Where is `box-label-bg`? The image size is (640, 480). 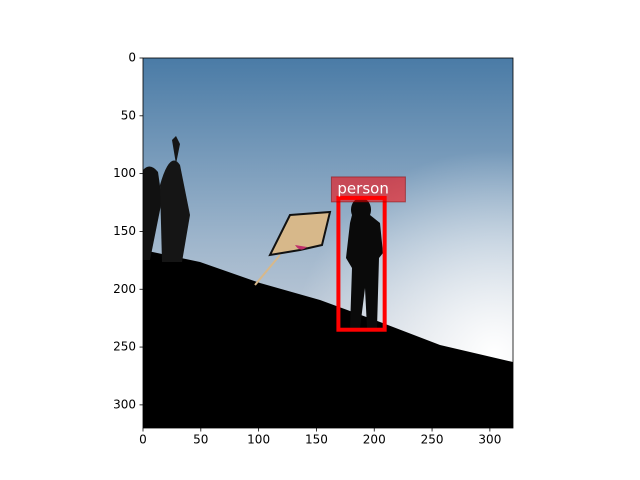
box-label-bg is located at coordinates (368, 189).